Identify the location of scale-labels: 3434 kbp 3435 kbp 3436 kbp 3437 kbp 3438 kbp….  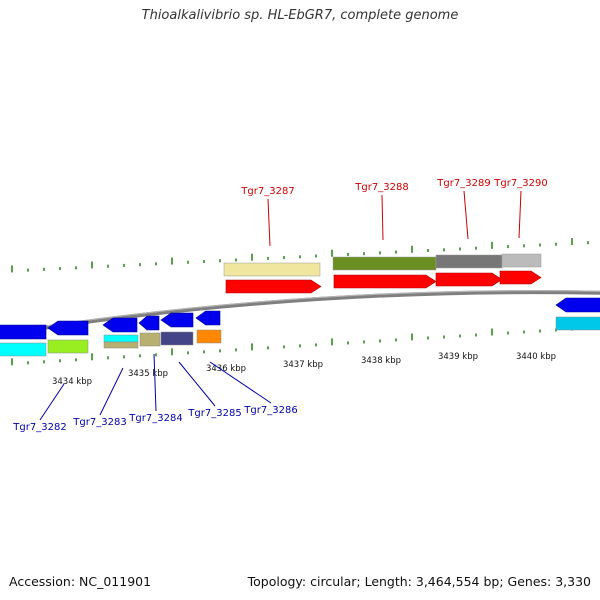
(304, 369).